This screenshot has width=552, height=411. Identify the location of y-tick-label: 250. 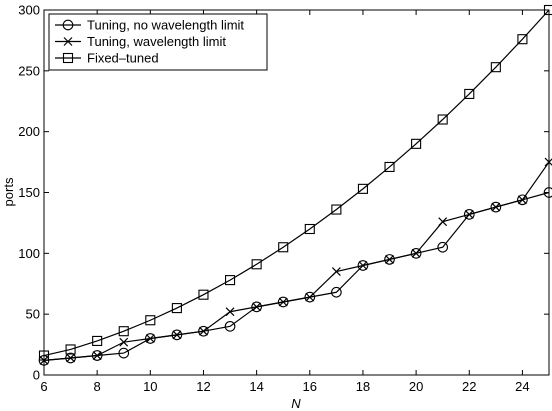
(29, 70).